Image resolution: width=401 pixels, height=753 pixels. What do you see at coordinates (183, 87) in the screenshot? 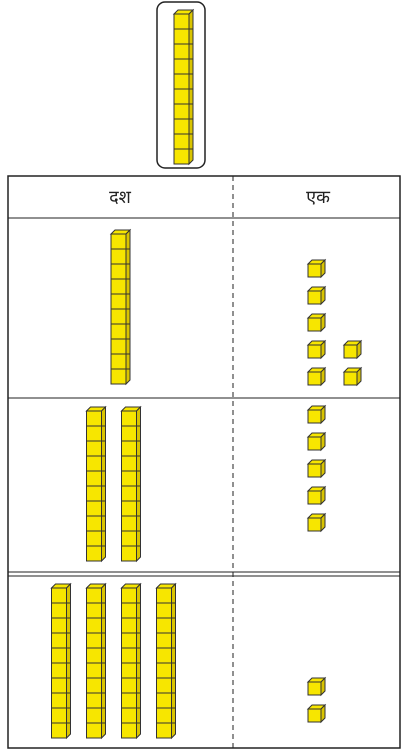
I see `example-rod` at bounding box center [183, 87].